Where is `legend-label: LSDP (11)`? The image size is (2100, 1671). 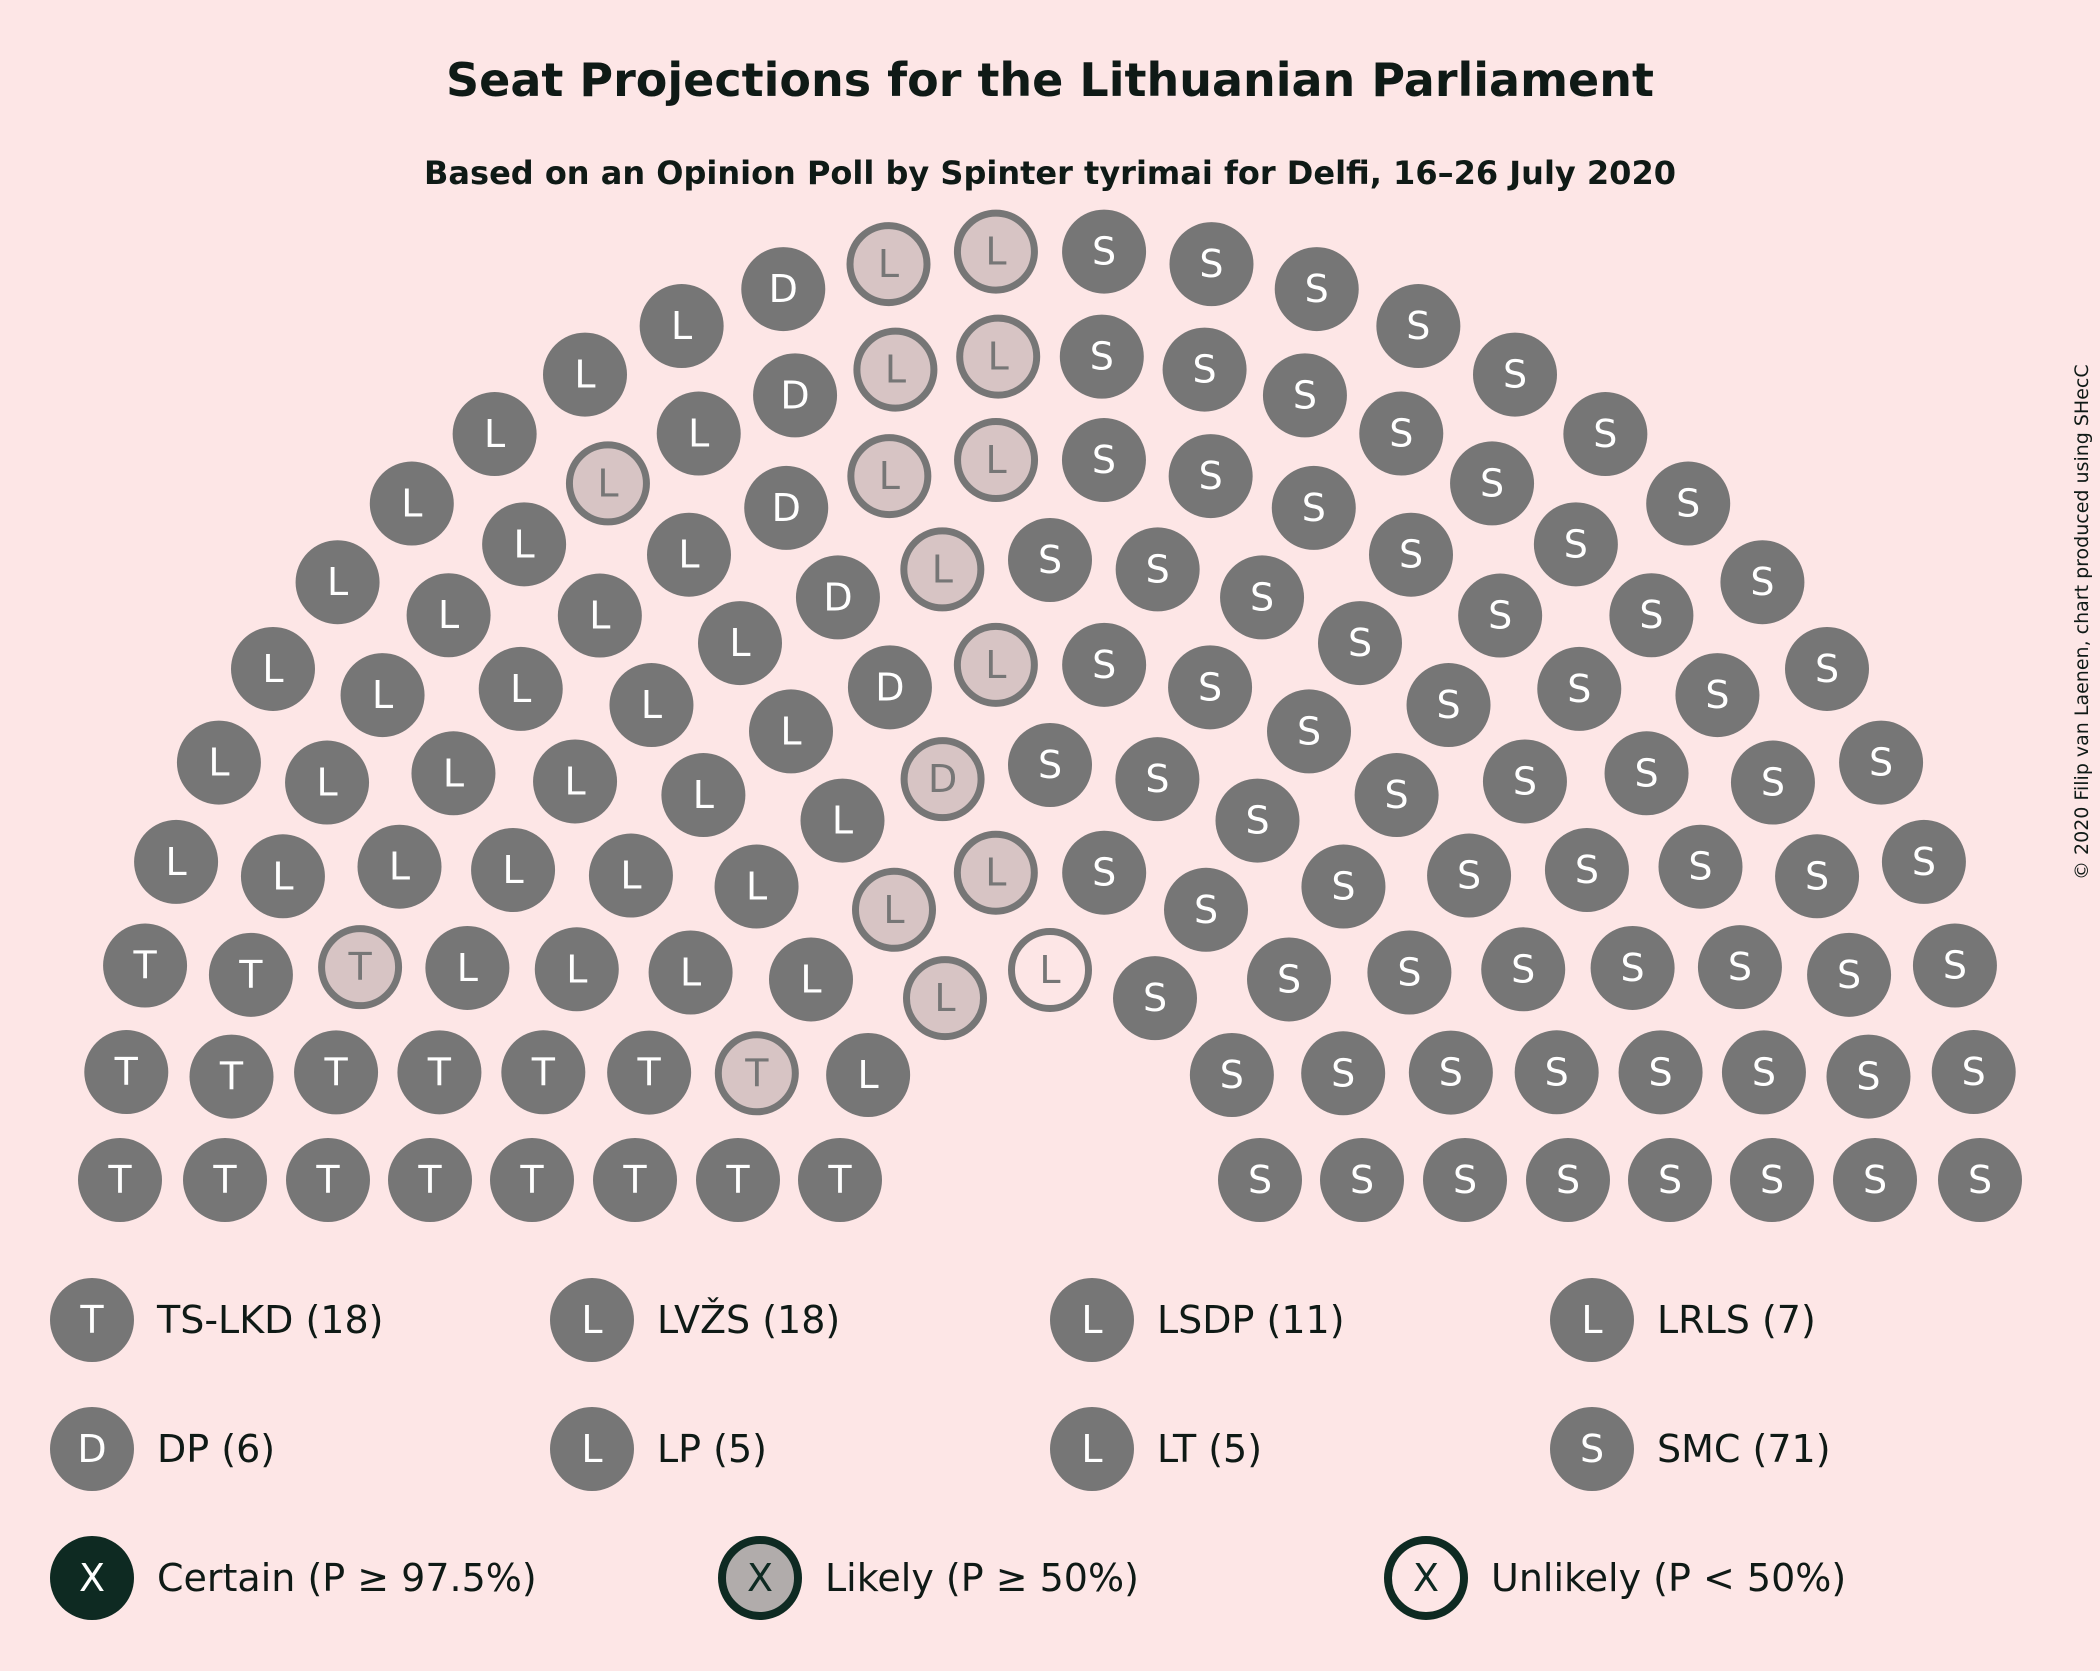
legend-label: LSDP (11) is located at coordinates (1251, 1320).